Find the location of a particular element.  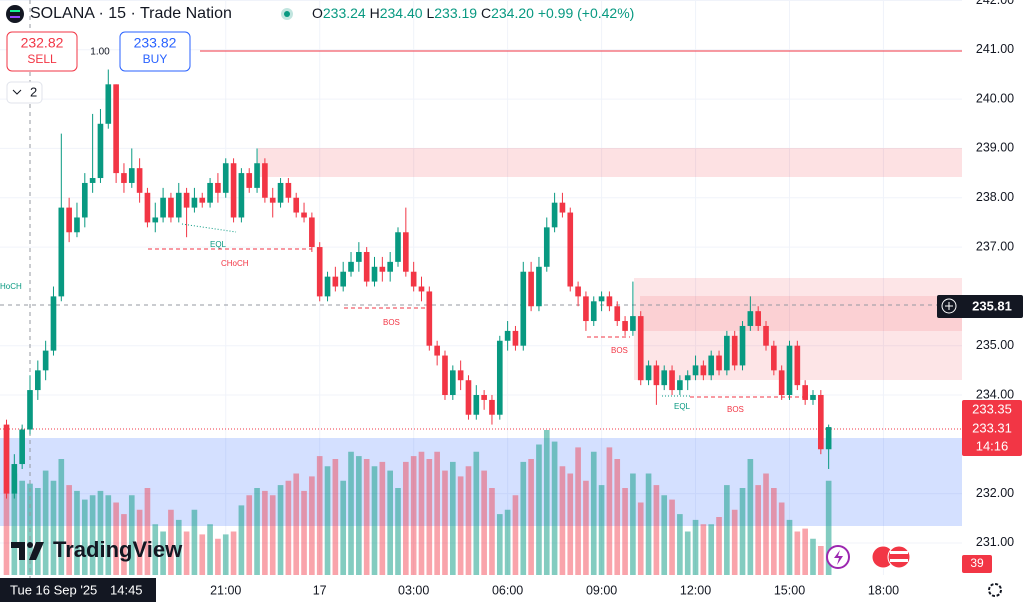

annotation: BOS is located at coordinates (391, 322).